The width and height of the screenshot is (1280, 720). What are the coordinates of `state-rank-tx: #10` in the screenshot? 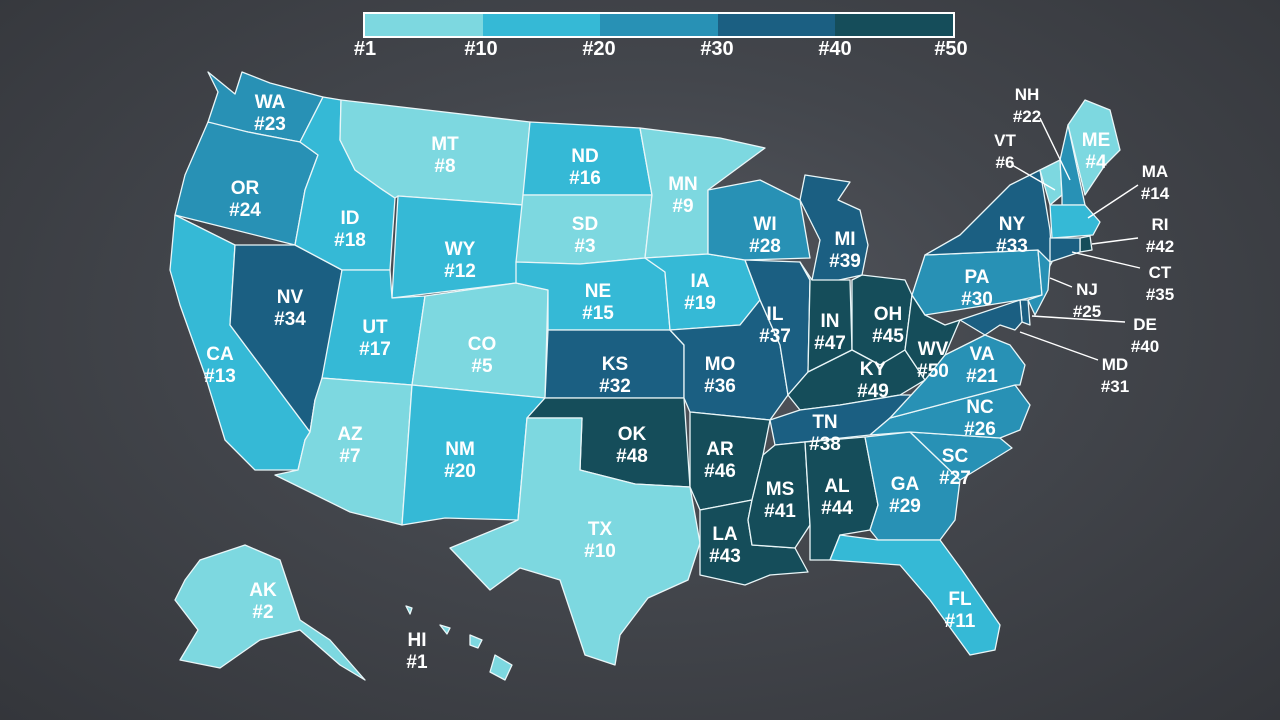 It's located at (600, 551).